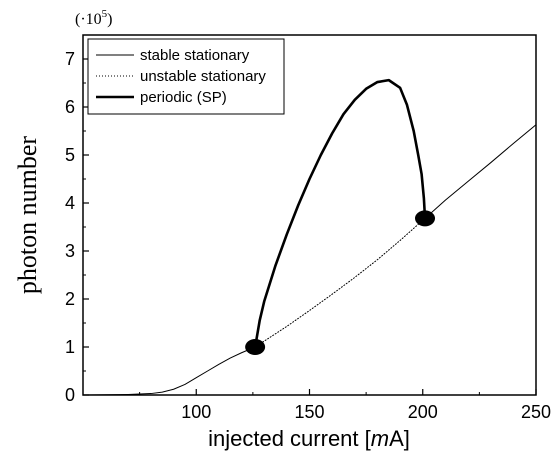 Image resolution: width=553 pixels, height=452 pixels. What do you see at coordinates (70, 395) in the screenshot?
I see `y-tick-label: 0` at bounding box center [70, 395].